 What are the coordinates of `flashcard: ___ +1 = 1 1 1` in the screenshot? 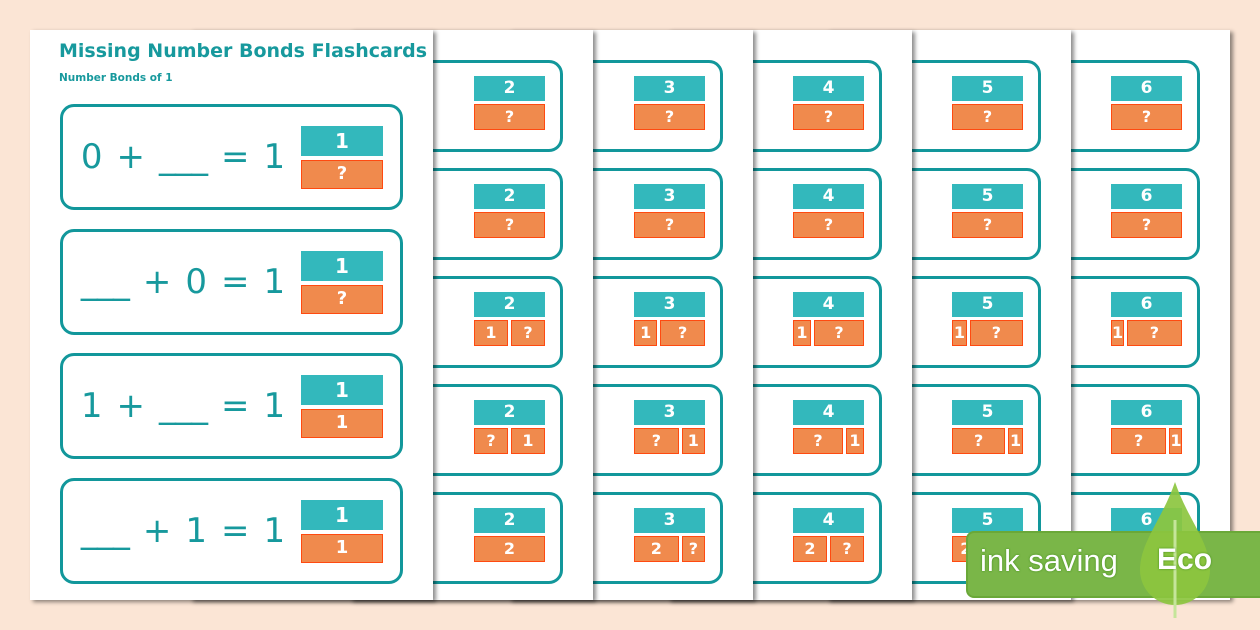 It's located at (231, 530).